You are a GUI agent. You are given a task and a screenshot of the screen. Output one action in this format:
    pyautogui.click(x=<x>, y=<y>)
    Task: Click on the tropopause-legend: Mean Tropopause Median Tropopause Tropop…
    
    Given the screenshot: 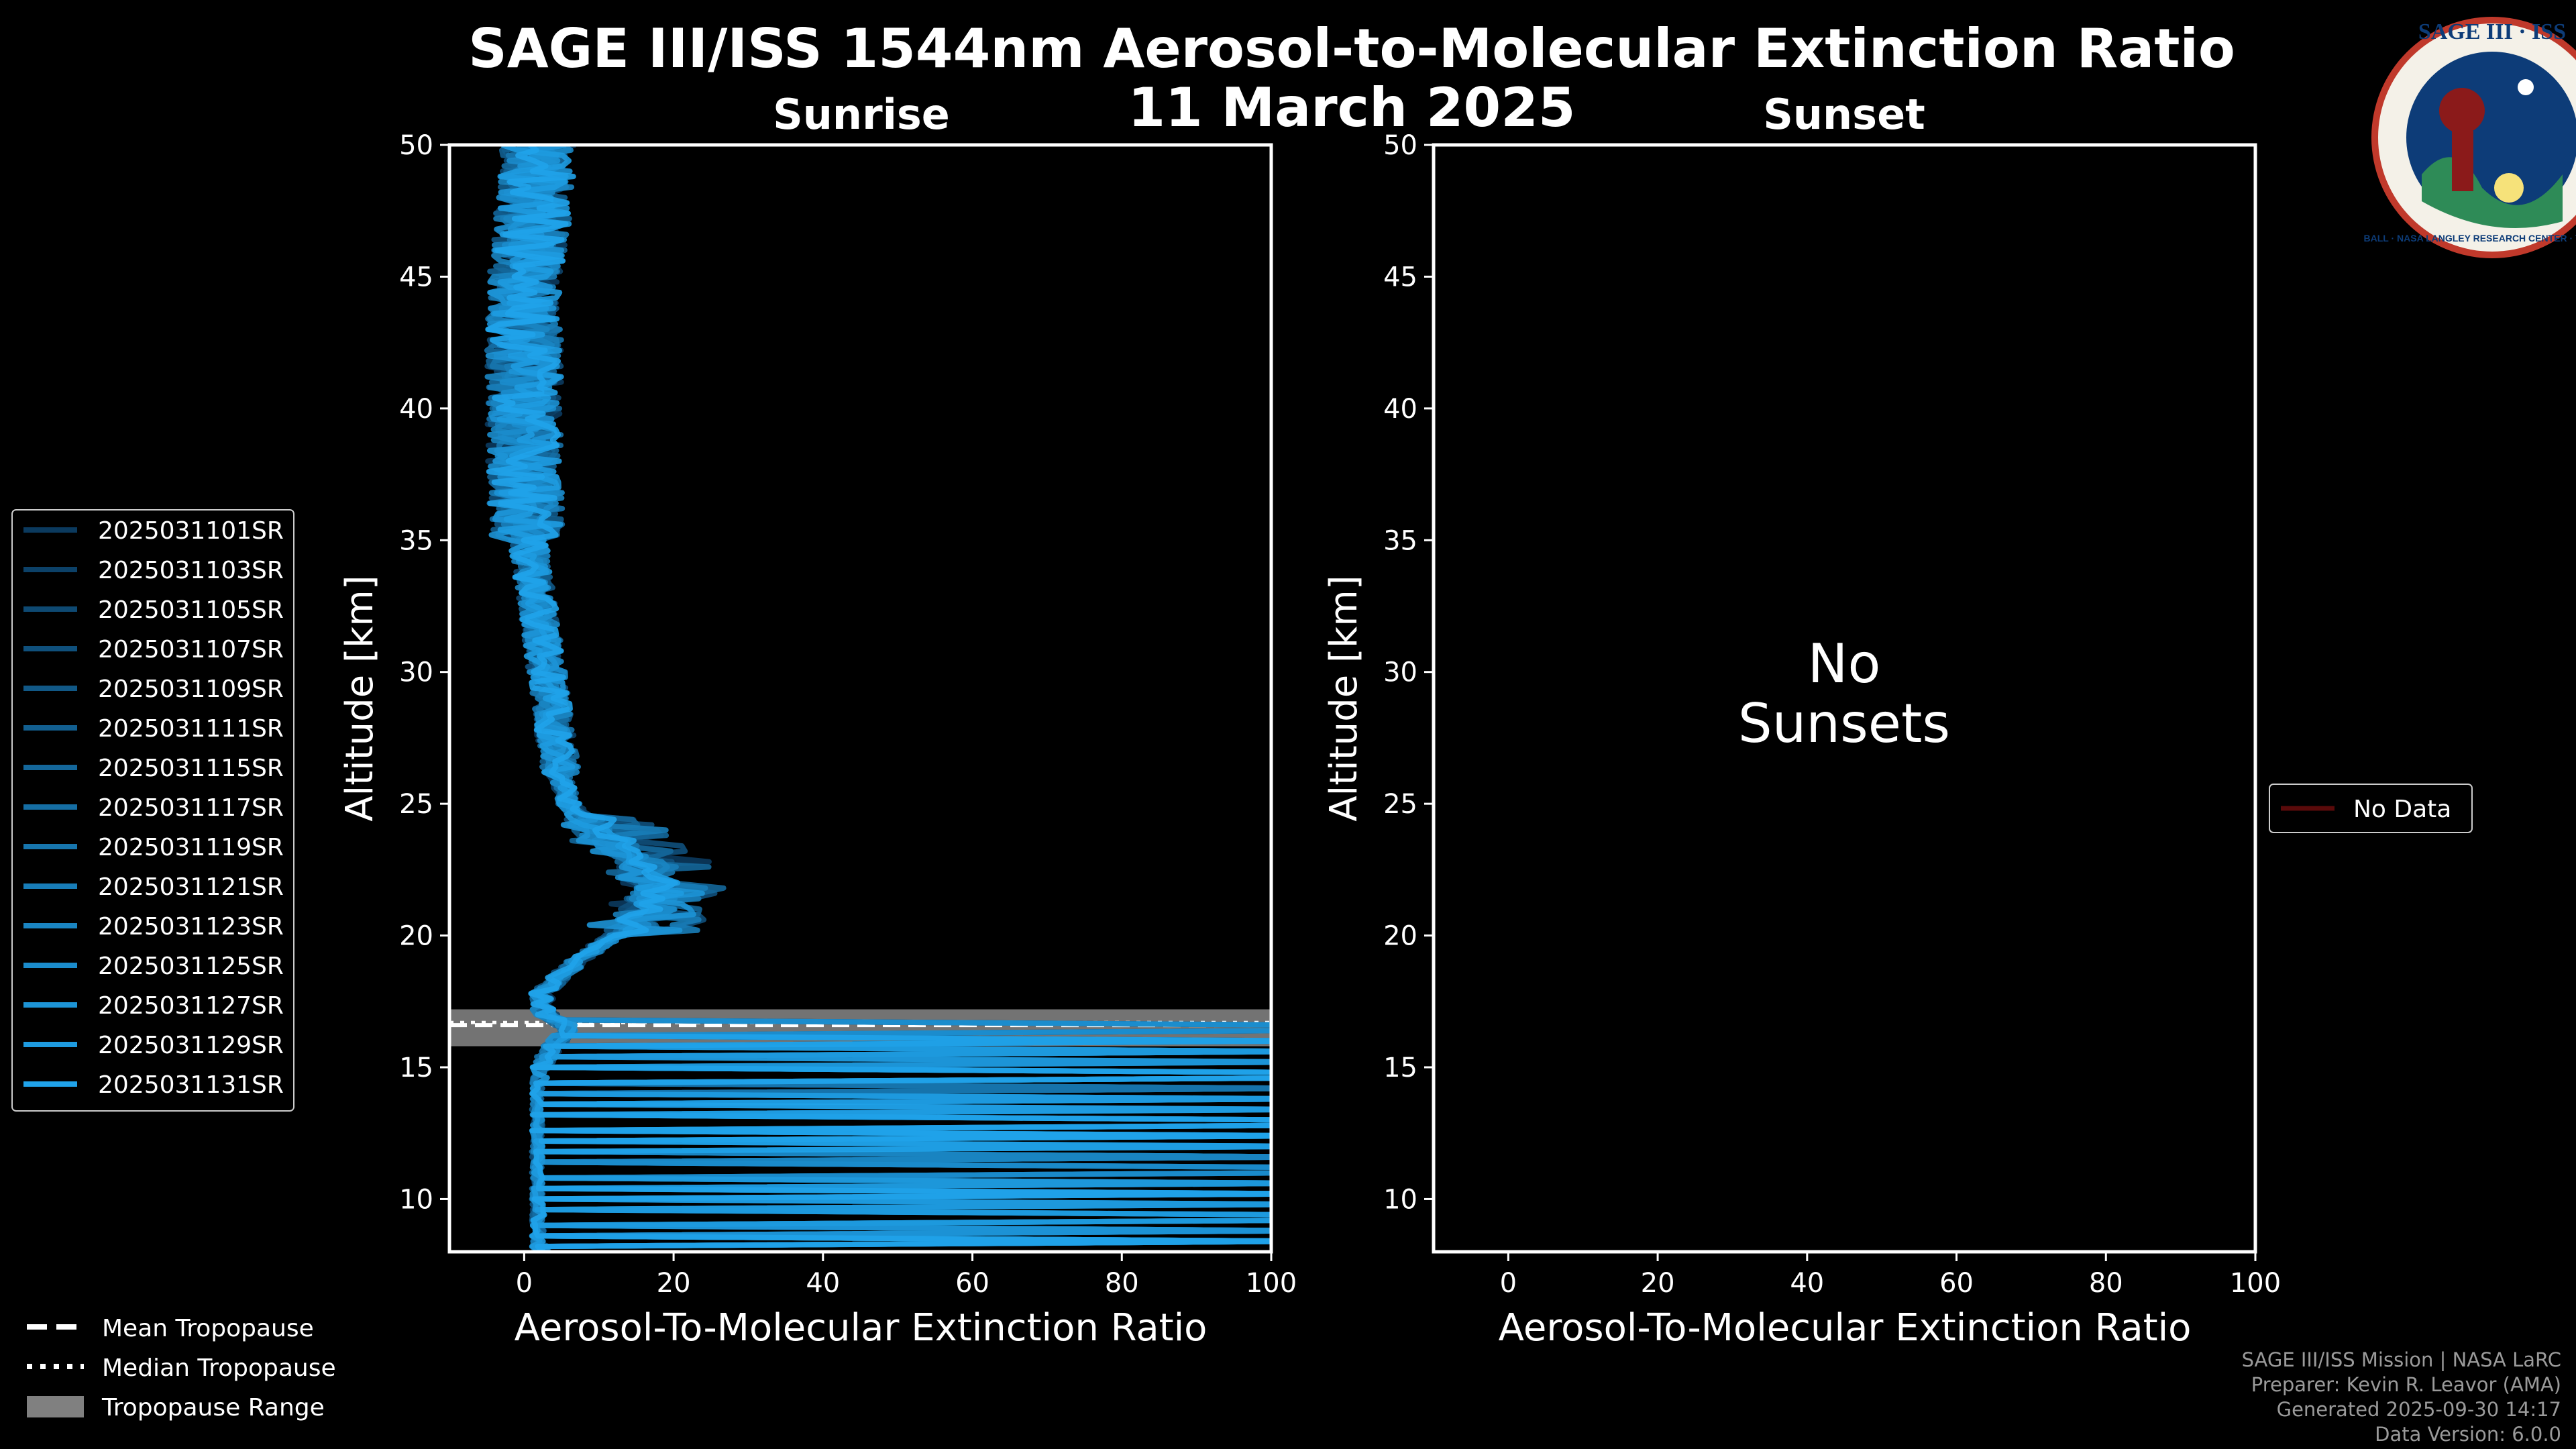 What is the action you would take?
    pyautogui.click(x=181, y=1368)
    